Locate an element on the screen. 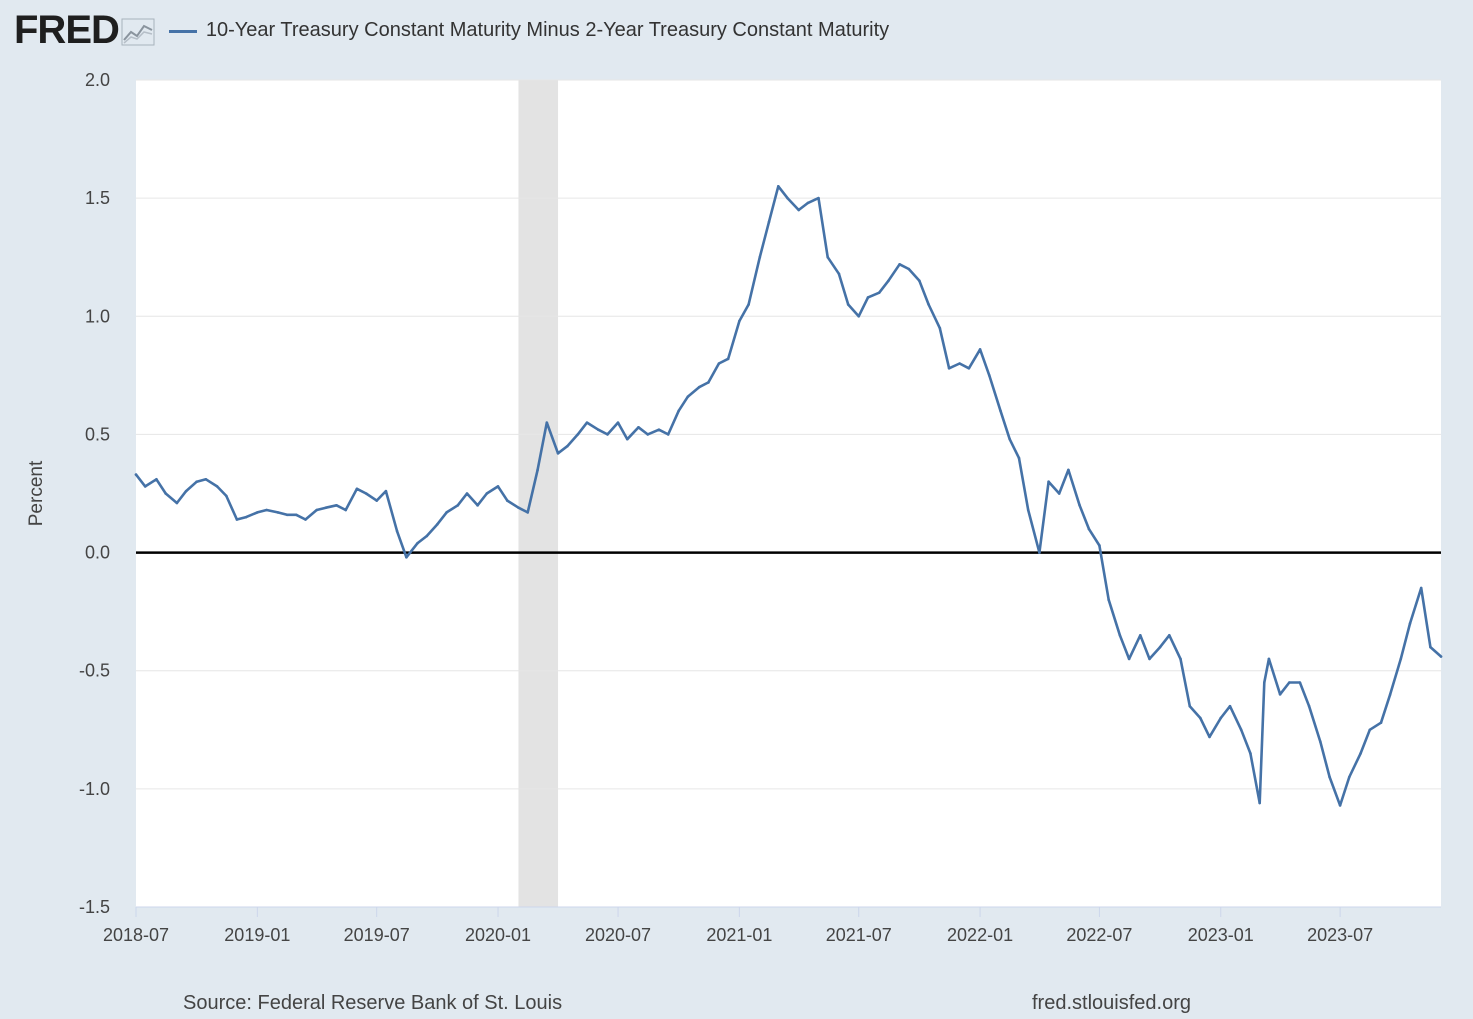 The height and width of the screenshot is (1019, 1473). x-tick-label: 2020-07 is located at coordinates (618, 935).